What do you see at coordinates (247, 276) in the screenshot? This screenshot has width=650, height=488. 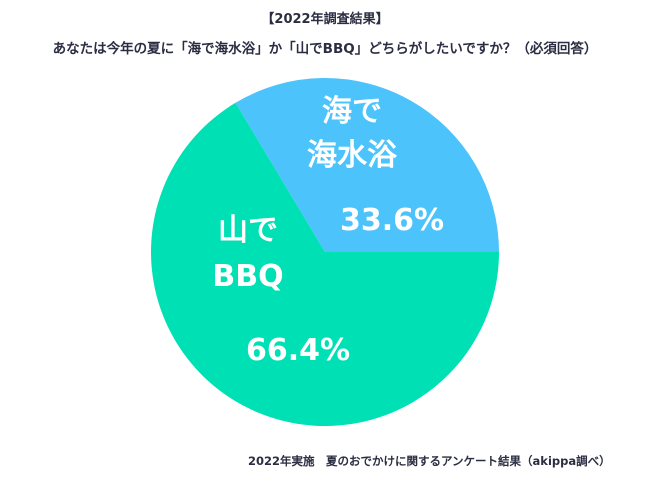 I see `slice-label-mountain-line2: BBQ` at bounding box center [247, 276].